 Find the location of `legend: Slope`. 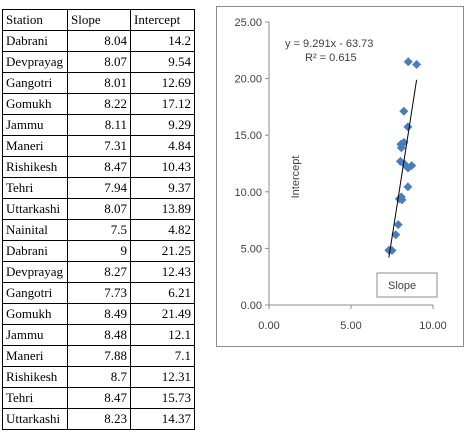

legend: Slope is located at coordinates (407, 285).